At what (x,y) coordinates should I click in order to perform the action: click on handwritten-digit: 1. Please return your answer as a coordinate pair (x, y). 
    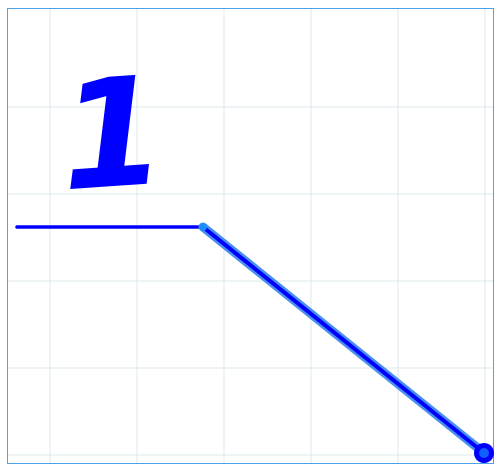
    Looking at the image, I should click on (112, 135).